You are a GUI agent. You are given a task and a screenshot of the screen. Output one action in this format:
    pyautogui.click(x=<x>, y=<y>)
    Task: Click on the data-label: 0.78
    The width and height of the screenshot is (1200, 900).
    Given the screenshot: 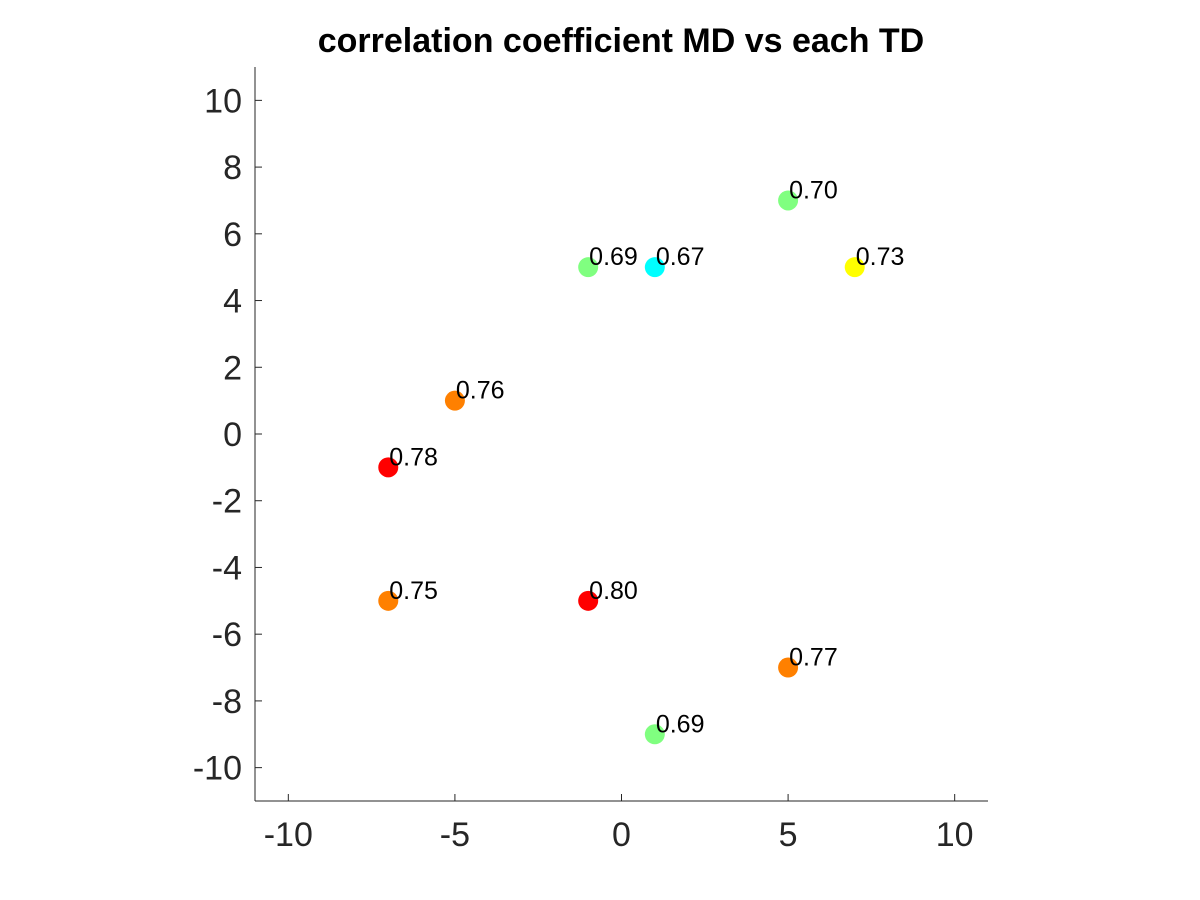 What is the action you would take?
    pyautogui.click(x=413, y=457)
    